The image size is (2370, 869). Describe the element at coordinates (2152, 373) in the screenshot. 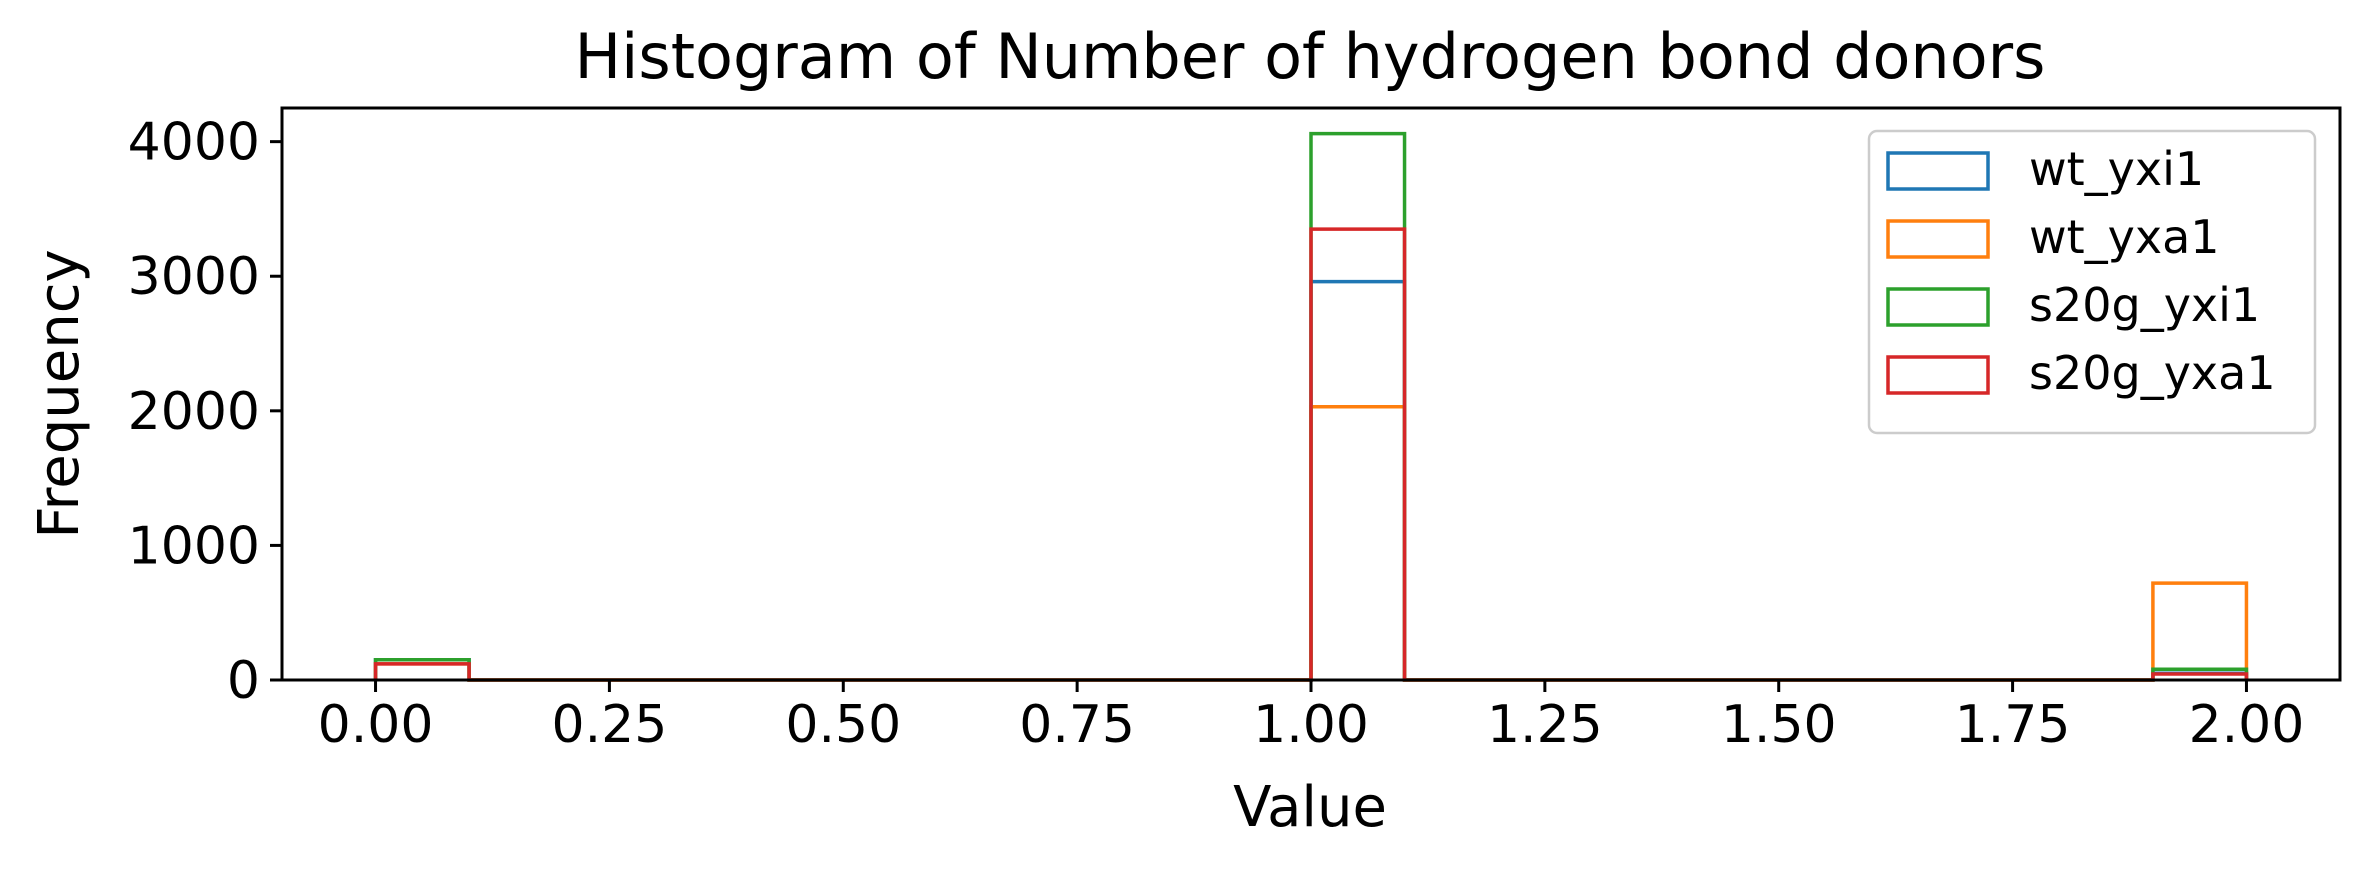

I see `legend-label: s20g_yxa1` at that location.